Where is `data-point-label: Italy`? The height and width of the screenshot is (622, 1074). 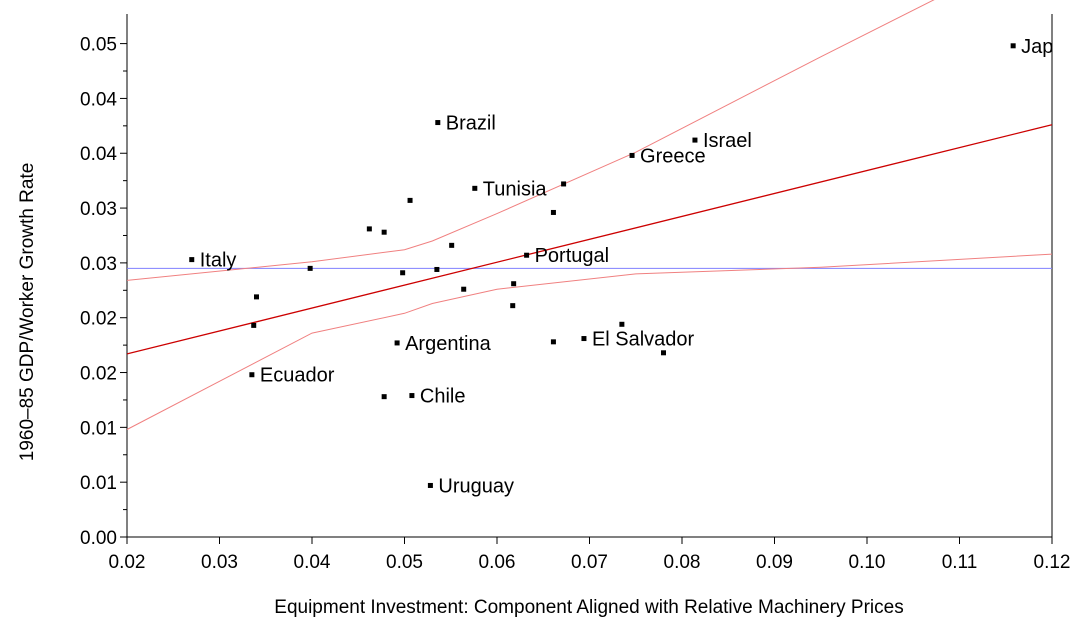
data-point-label: Italy is located at coordinates (218, 261).